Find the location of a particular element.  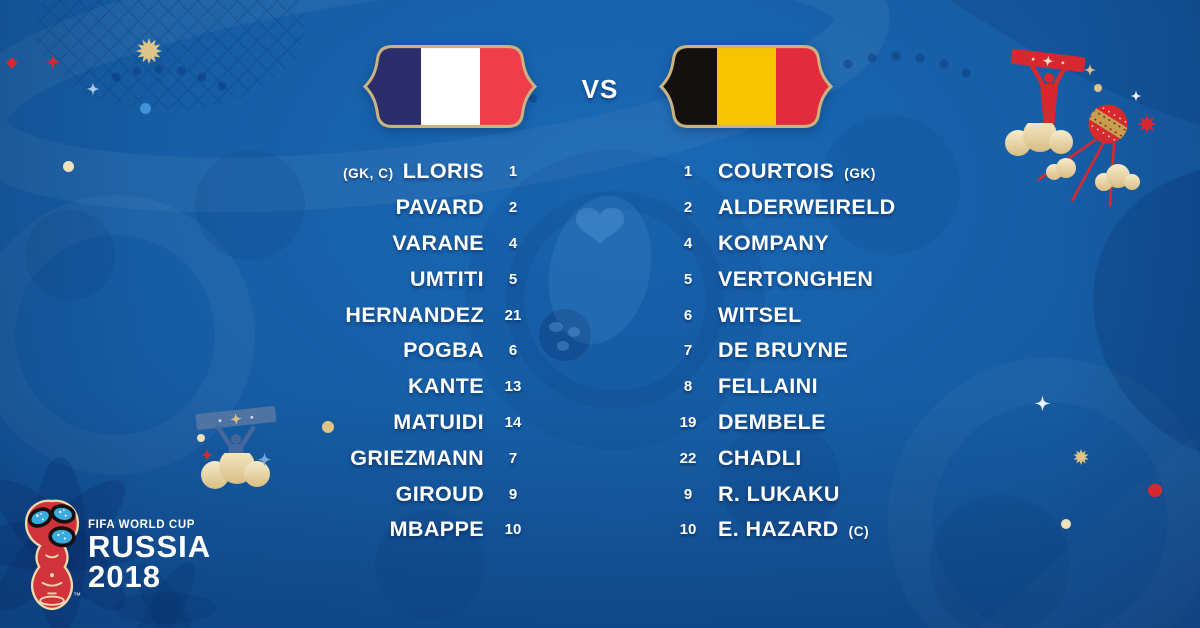

player-number: 13 is located at coordinates (513, 387).